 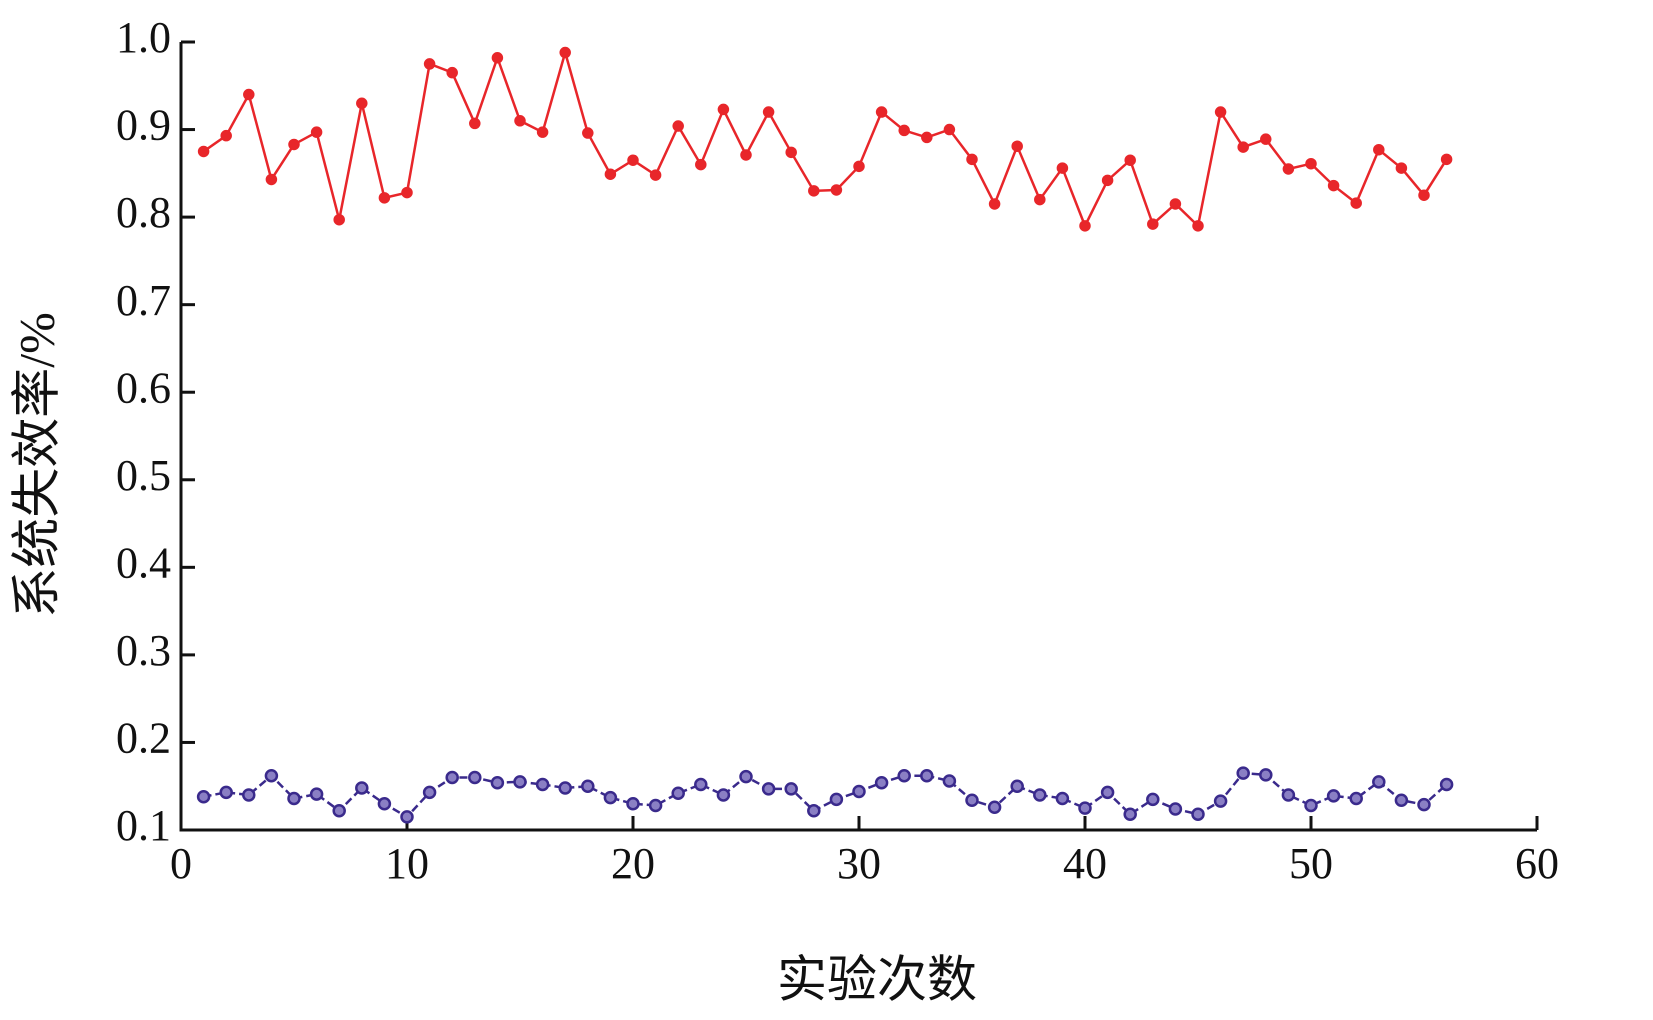 I want to click on x-tick-label: 50, so click(x=1311, y=863).